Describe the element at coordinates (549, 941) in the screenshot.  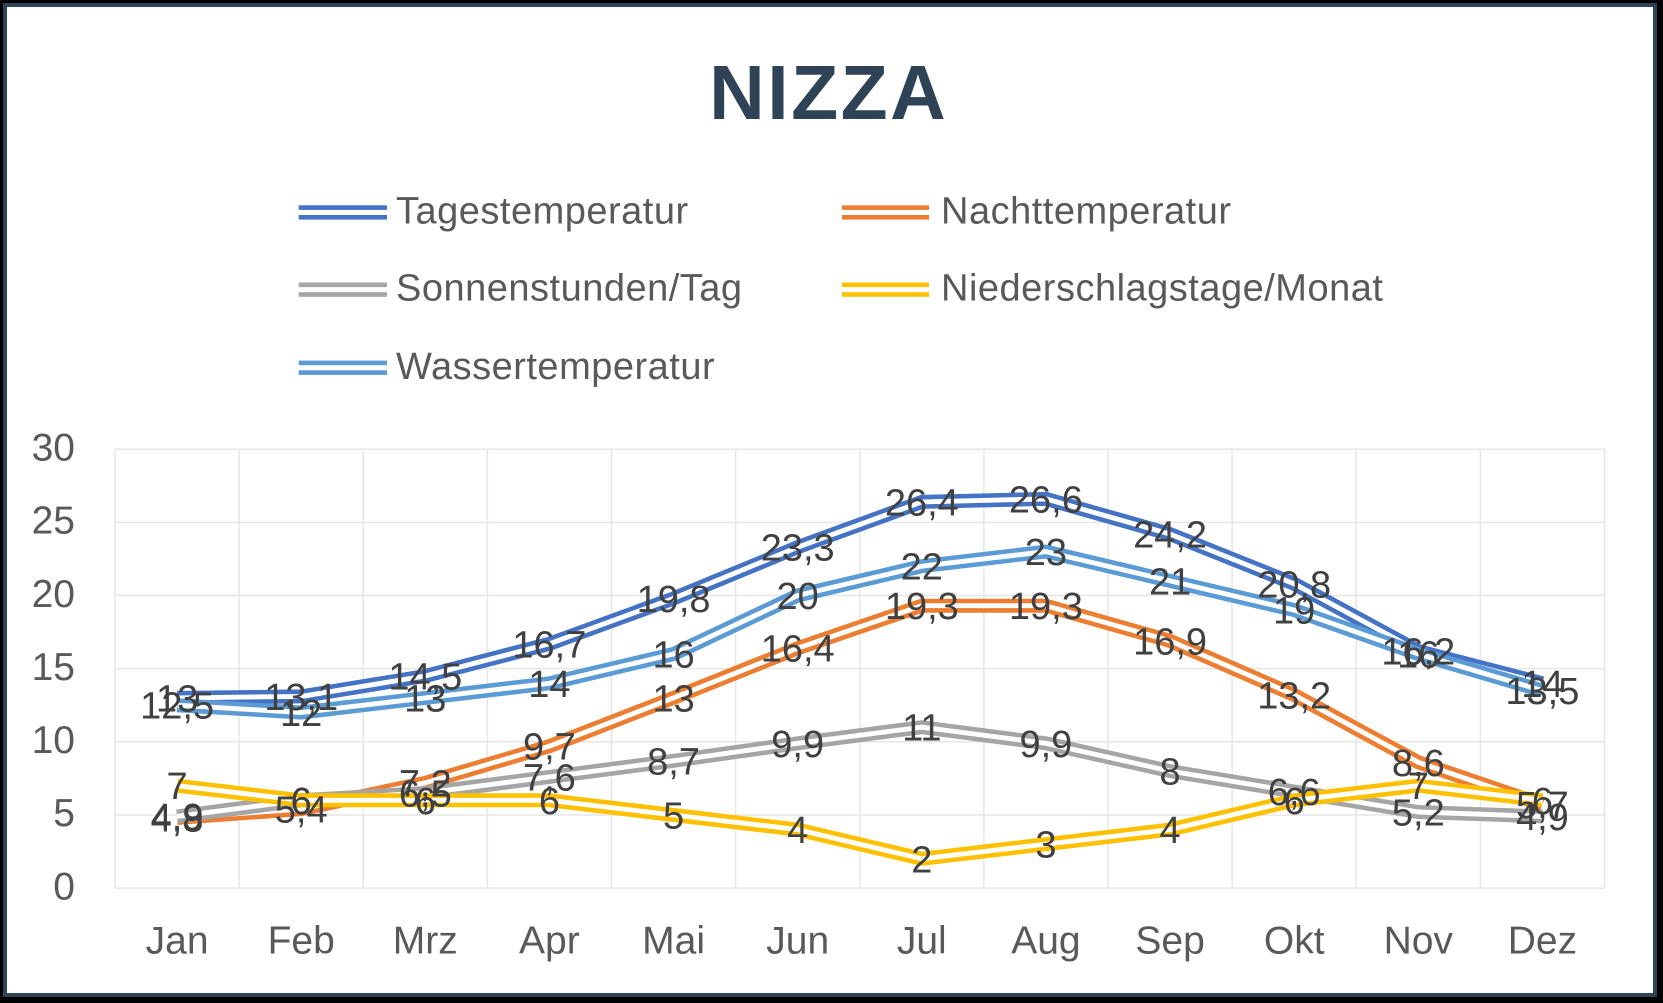
I see `svg-text: Apr` at that location.